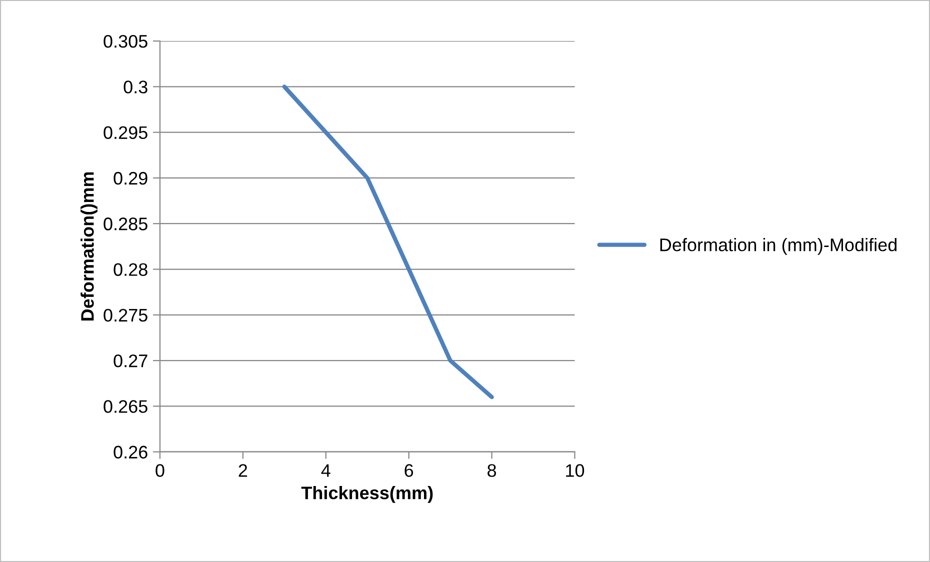  Describe the element at coordinates (160, 470) in the screenshot. I see `x-tick-label: 0` at that location.